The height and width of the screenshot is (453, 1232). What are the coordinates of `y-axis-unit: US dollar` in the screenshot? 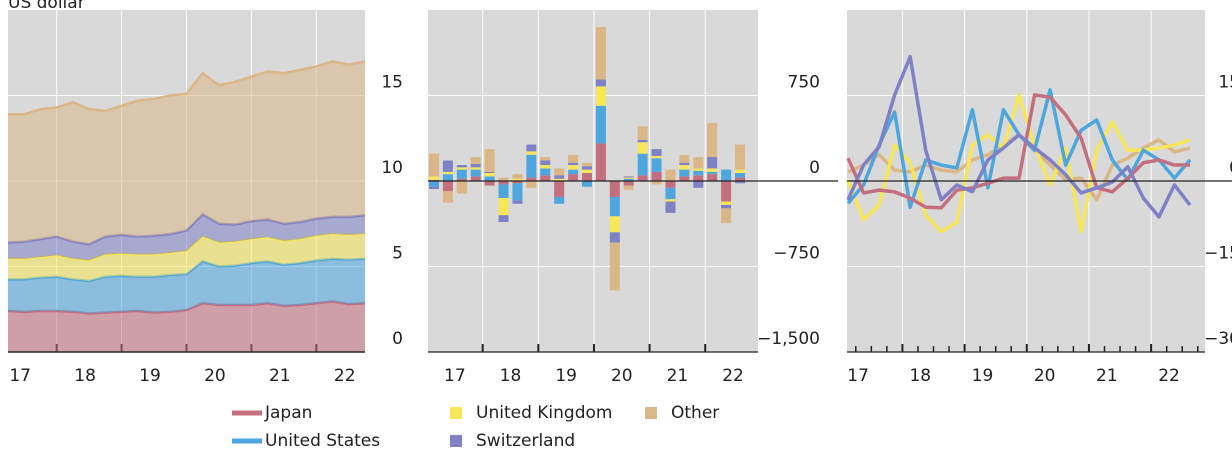 It's located at (46, 6).